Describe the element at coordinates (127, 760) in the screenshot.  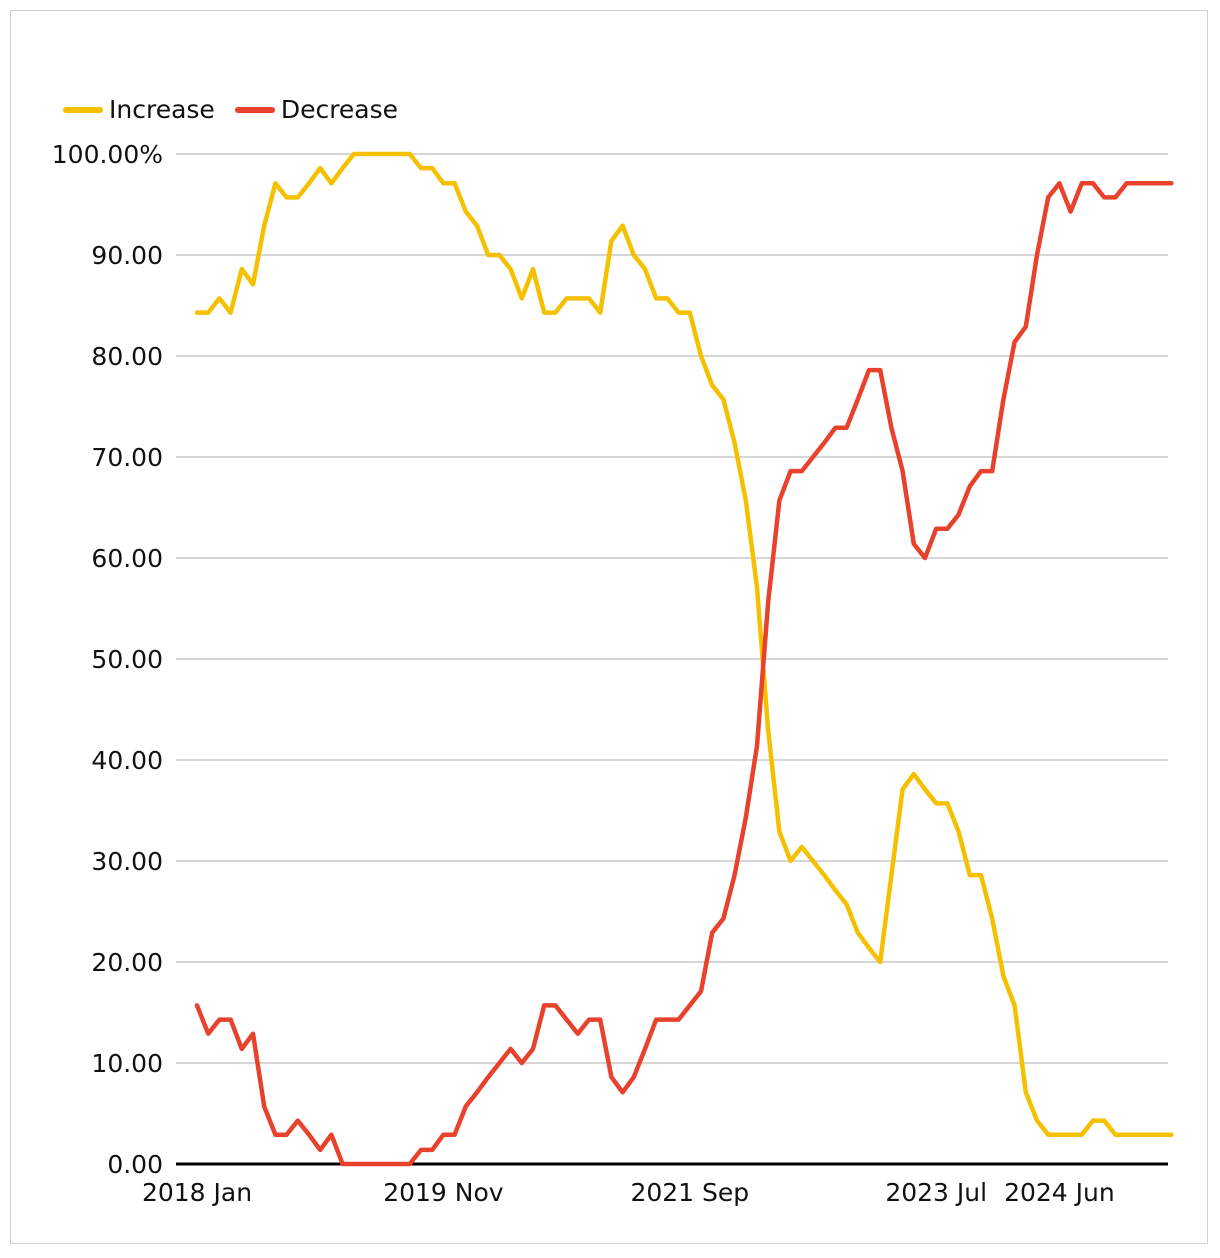
I see `y-tick-label: 40.00` at that location.